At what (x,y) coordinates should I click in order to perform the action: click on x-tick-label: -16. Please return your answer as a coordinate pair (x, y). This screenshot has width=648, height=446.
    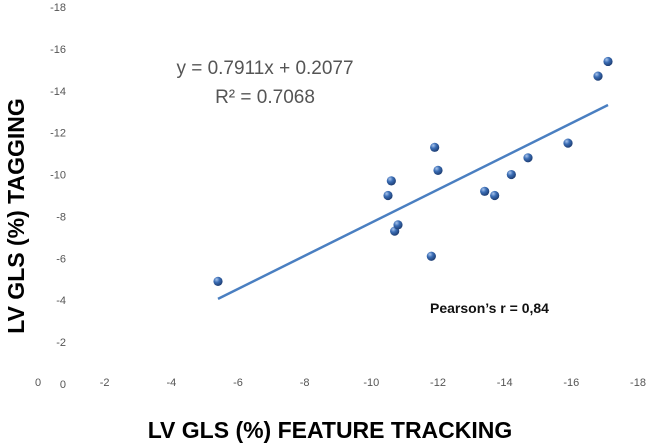
    Looking at the image, I should click on (571, 383).